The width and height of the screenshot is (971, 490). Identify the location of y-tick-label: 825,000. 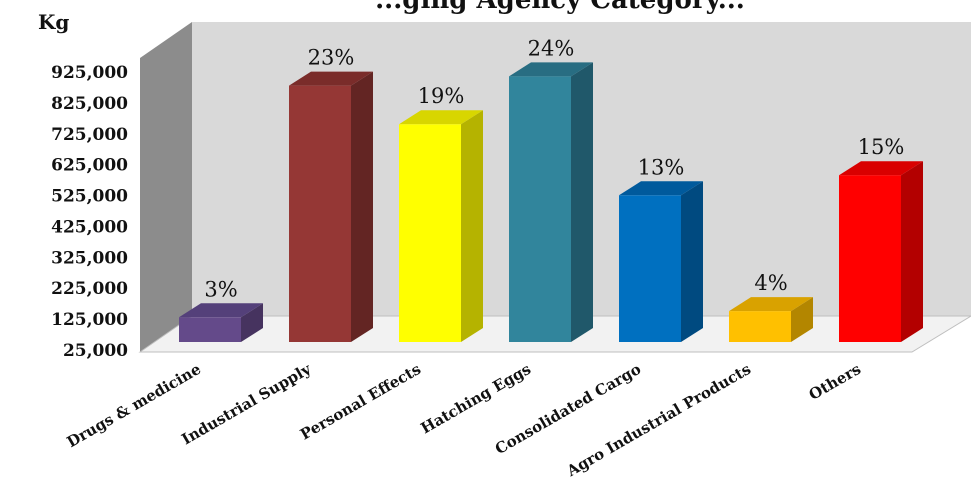
(89, 104).